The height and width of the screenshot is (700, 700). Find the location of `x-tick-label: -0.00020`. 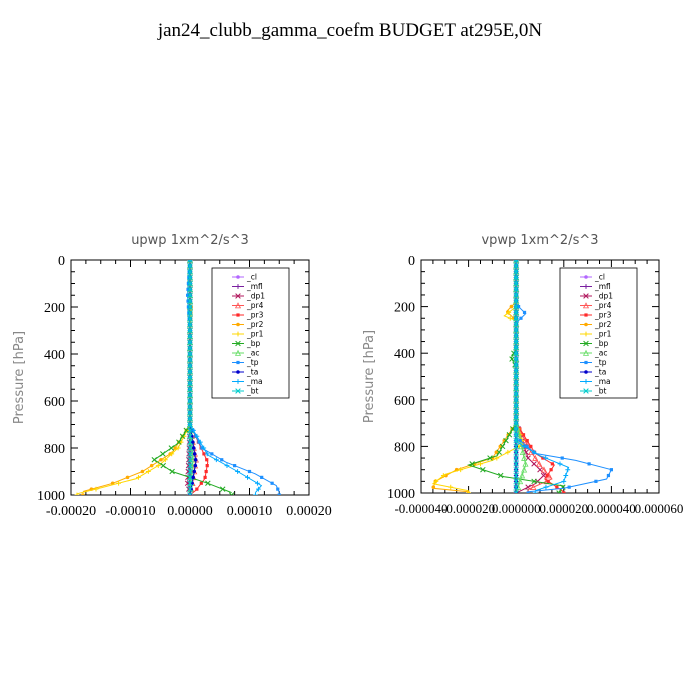

x-tick-label: -0.00020 is located at coordinates (71, 511).